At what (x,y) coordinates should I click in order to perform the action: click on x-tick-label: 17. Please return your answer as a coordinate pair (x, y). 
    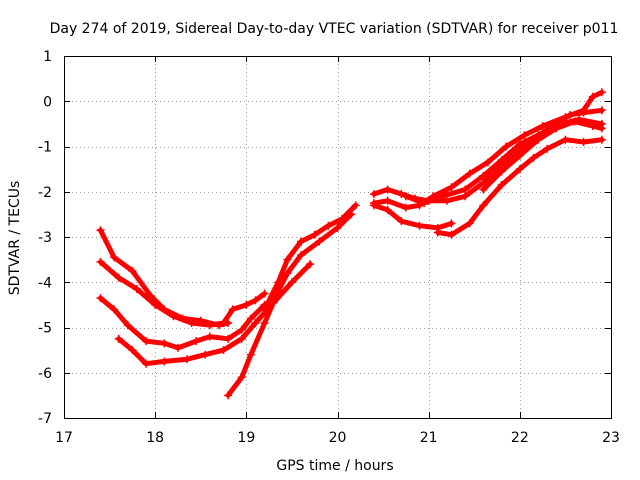
    Looking at the image, I should click on (64, 438).